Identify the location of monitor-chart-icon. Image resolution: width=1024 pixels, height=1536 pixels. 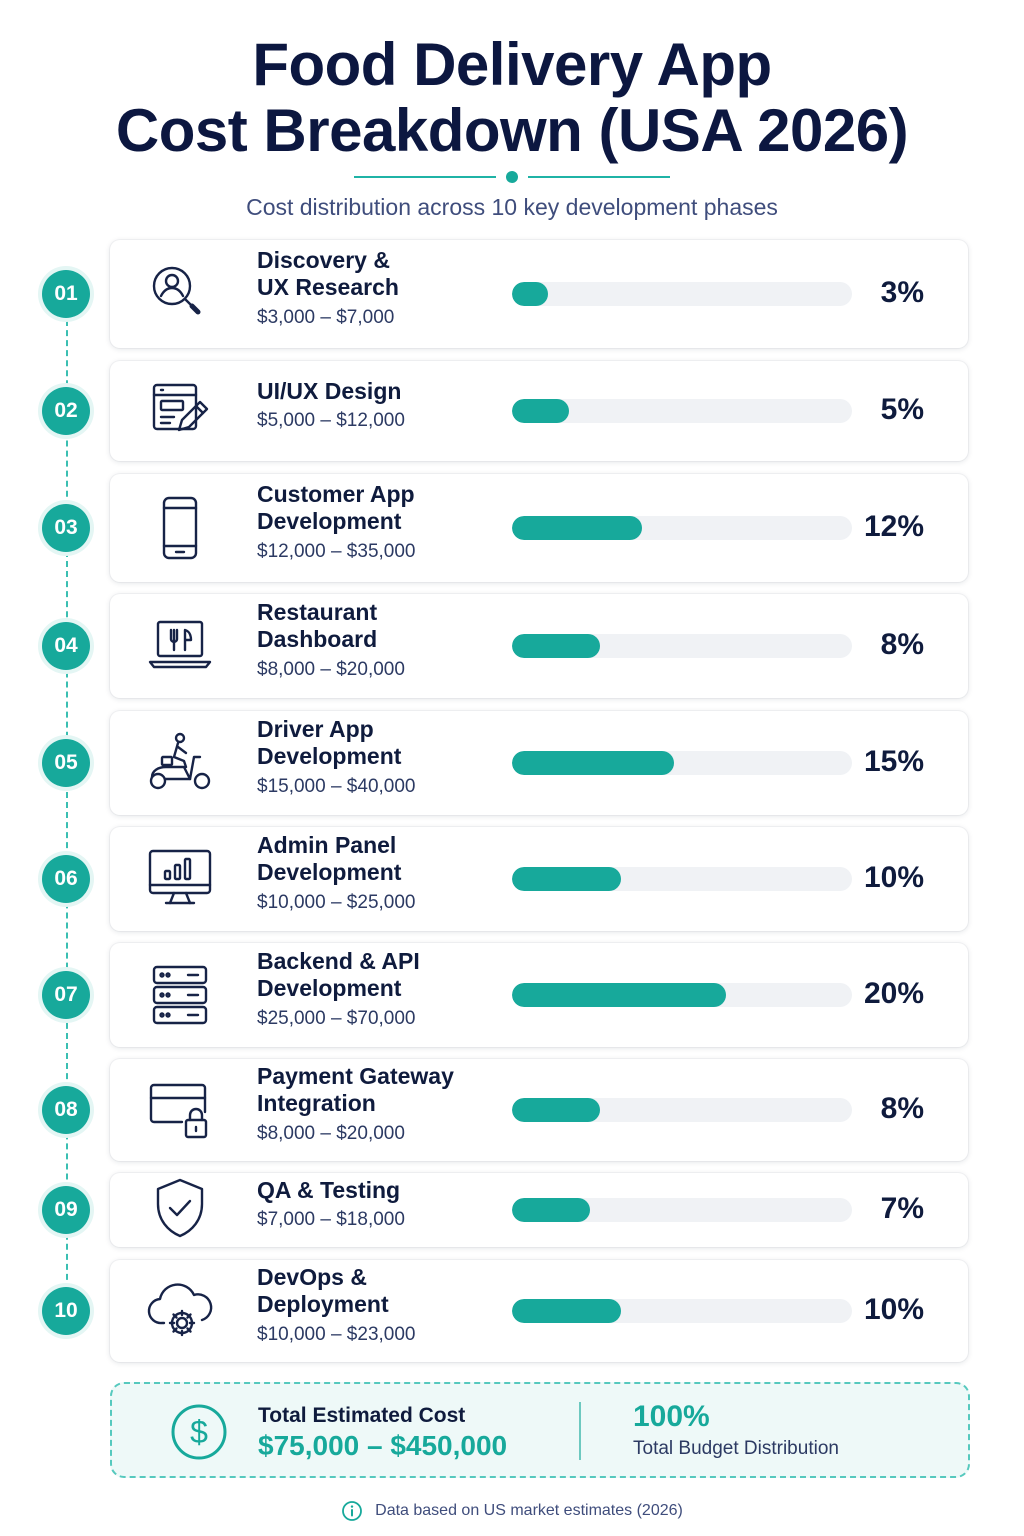
(180, 879).